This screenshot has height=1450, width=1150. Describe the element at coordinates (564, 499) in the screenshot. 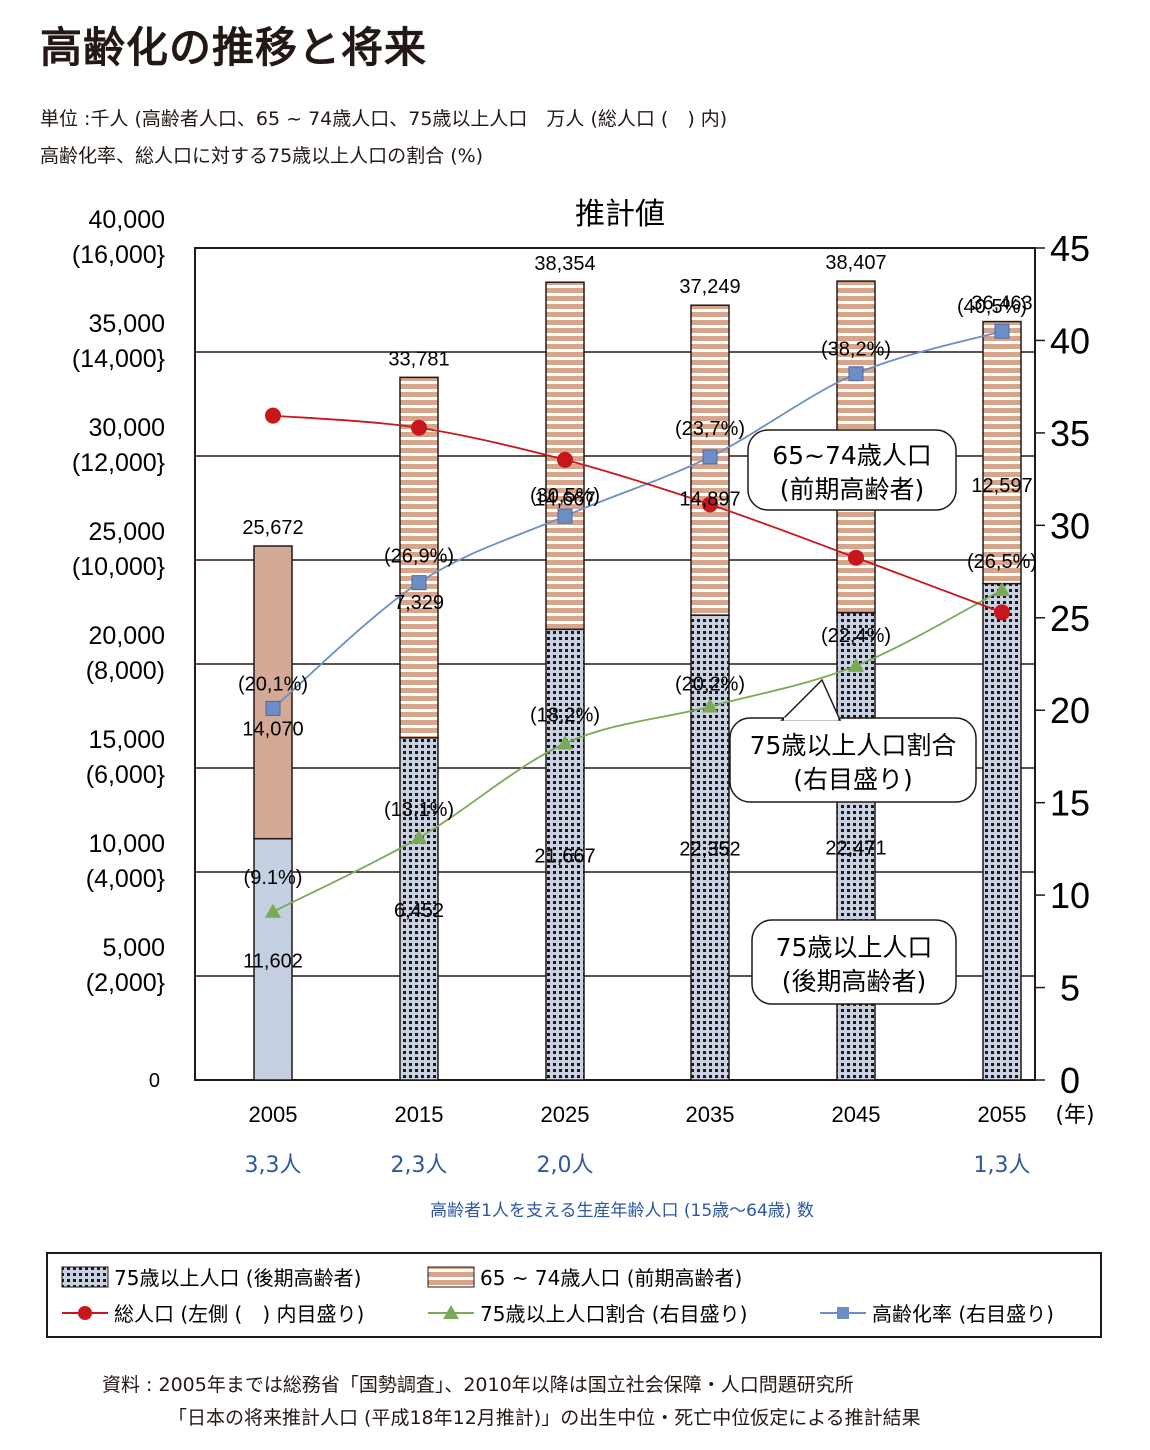

I see `bar-65-74-label: 14,667` at that location.